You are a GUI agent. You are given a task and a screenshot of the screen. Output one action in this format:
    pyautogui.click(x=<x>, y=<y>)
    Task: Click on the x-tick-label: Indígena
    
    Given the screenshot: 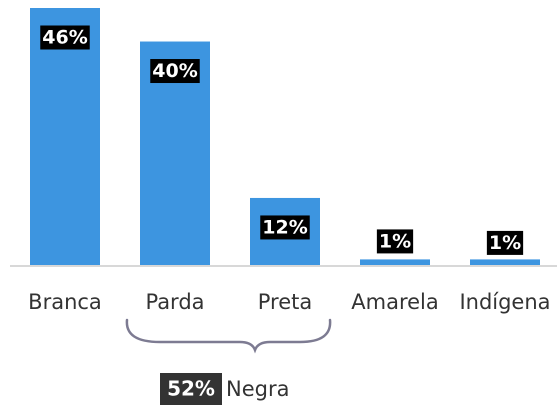 What is the action you would take?
    pyautogui.click(x=504, y=302)
    